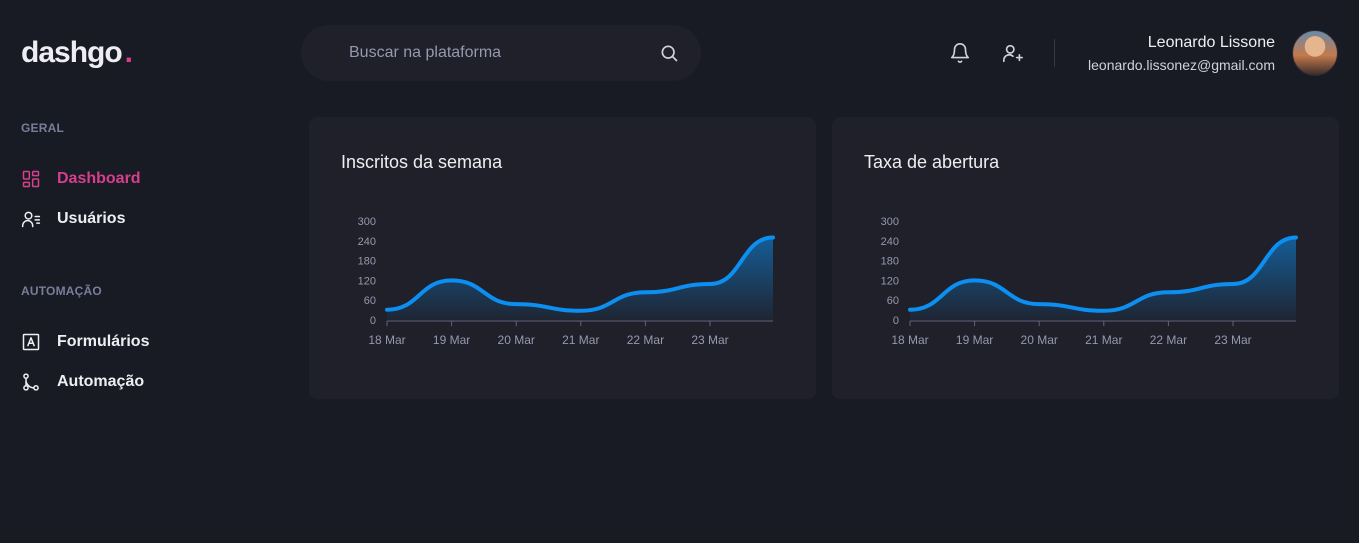  Describe the element at coordinates (31, 342) in the screenshot. I see `form-icon` at that location.